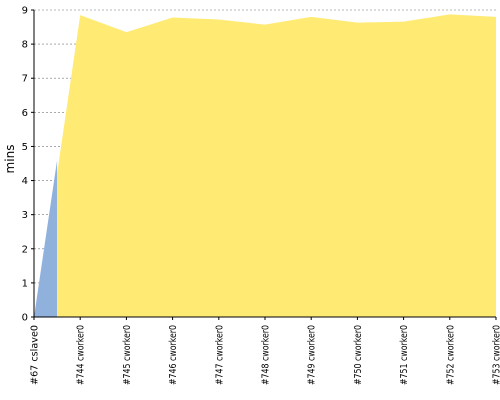 The width and height of the screenshot is (500, 400). Describe the element at coordinates (46, 238) in the screenshot. I see `series-area-blue` at that location.